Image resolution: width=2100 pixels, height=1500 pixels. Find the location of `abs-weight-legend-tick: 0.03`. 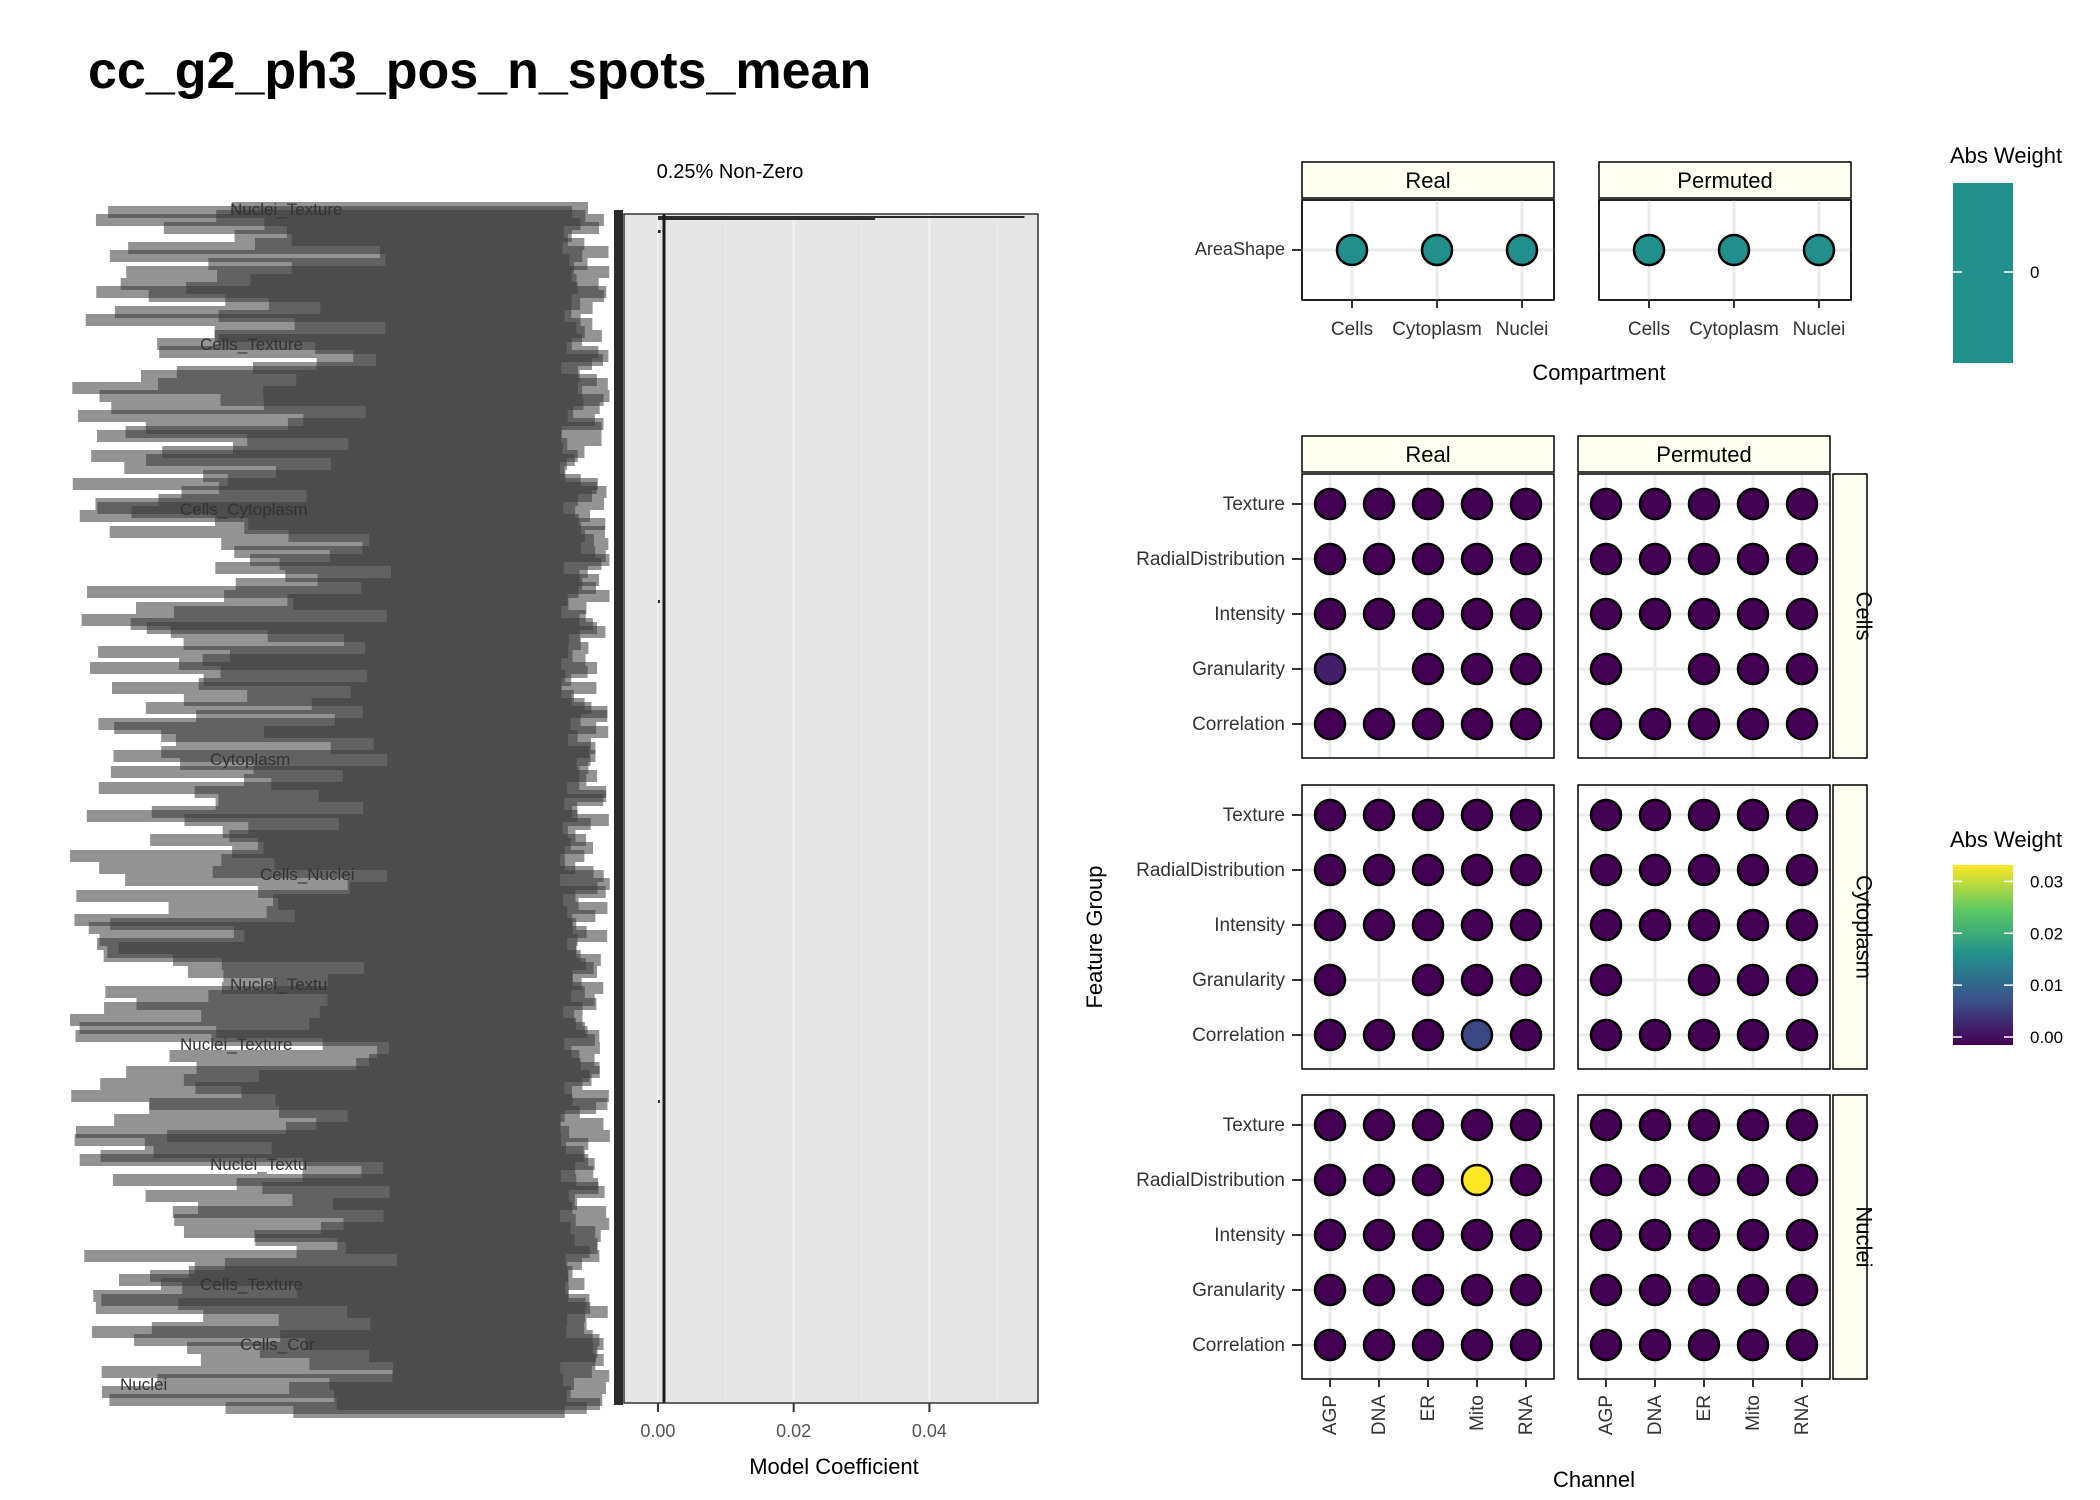

abs-weight-legend-tick: 0.03 is located at coordinates (2046, 881).